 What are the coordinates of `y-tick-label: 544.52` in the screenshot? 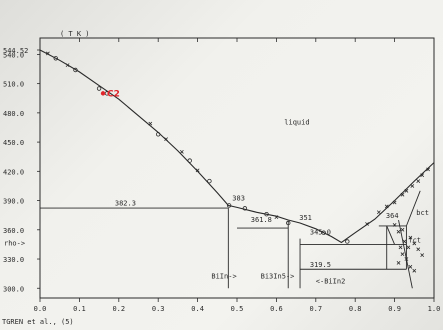 It's located at (15, 51).